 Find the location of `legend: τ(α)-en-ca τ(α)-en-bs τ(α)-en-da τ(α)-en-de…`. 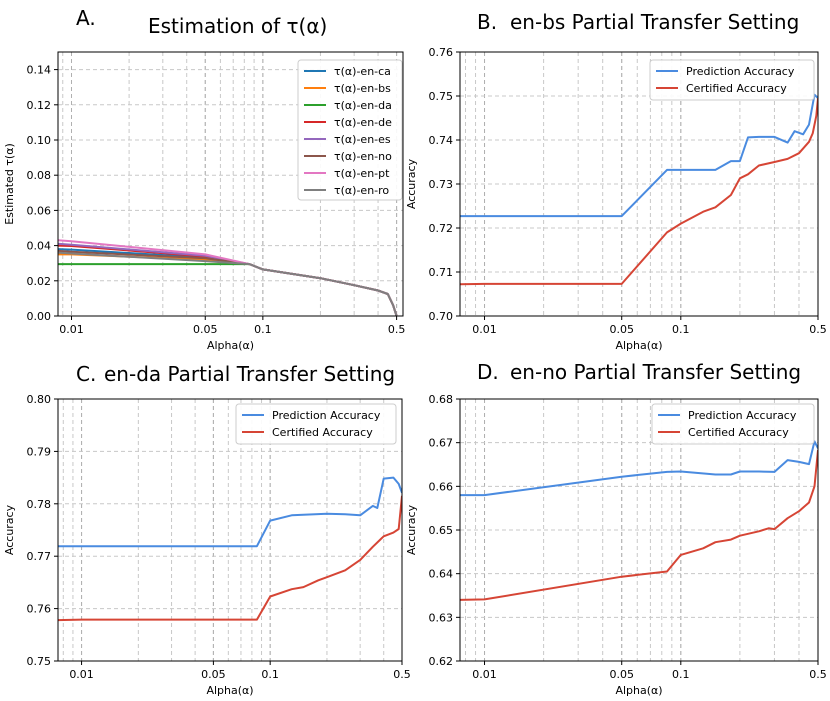

legend: τ(α)-en-ca τ(α)-en-bs τ(α)-en-da τ(α)-en-de… is located at coordinates (350, 130).